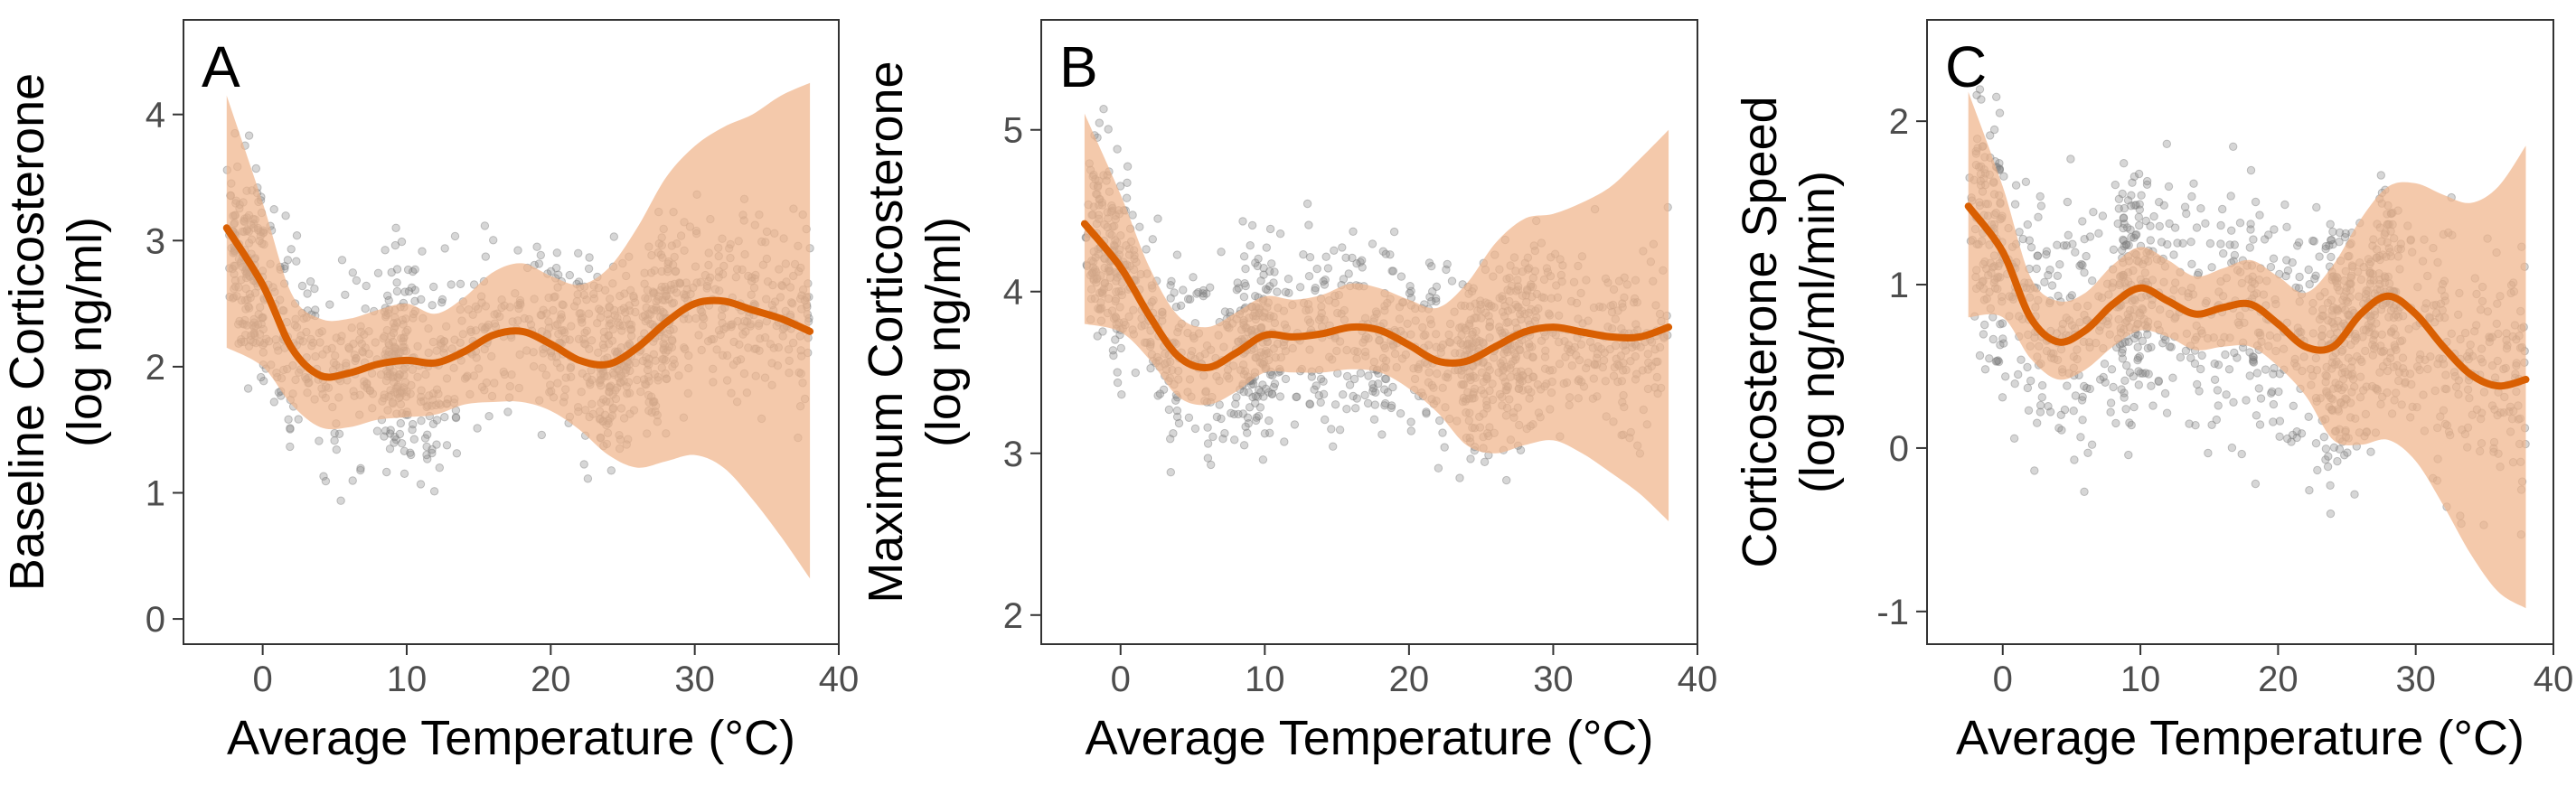  I want to click on x-tick-label: 20, so click(551, 679).